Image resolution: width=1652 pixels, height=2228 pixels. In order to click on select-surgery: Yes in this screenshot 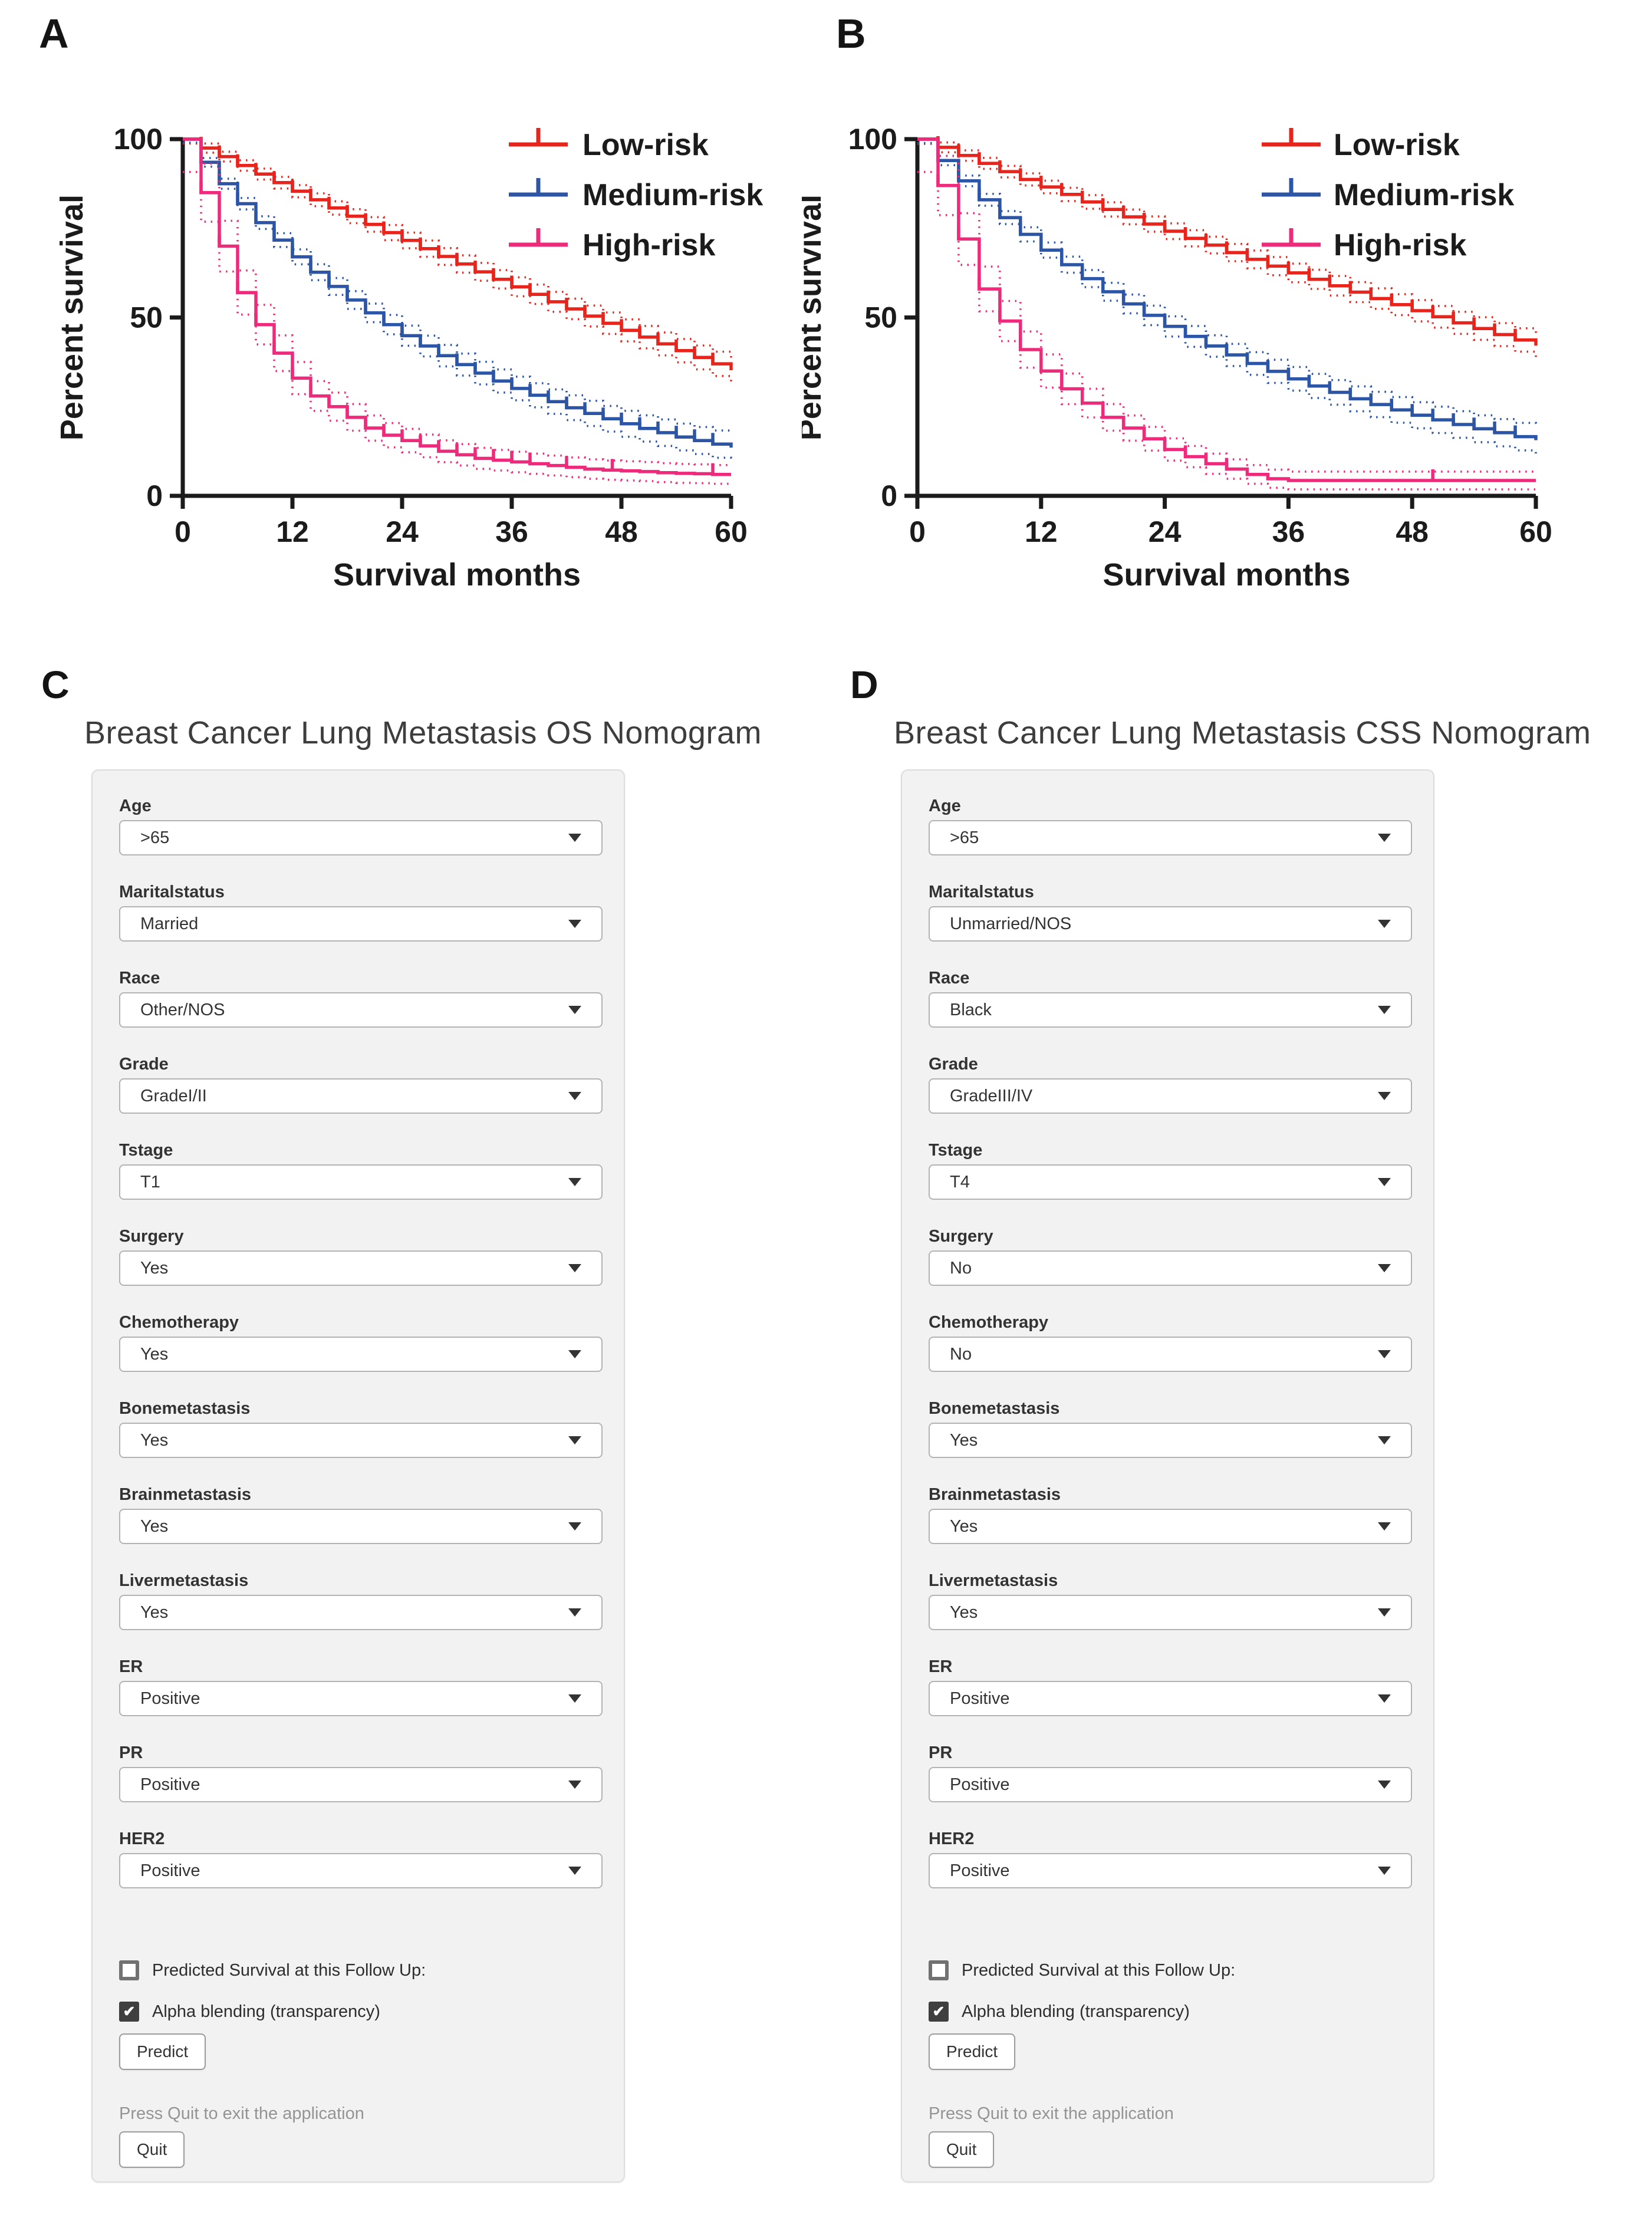, I will do `click(361, 1268)`.